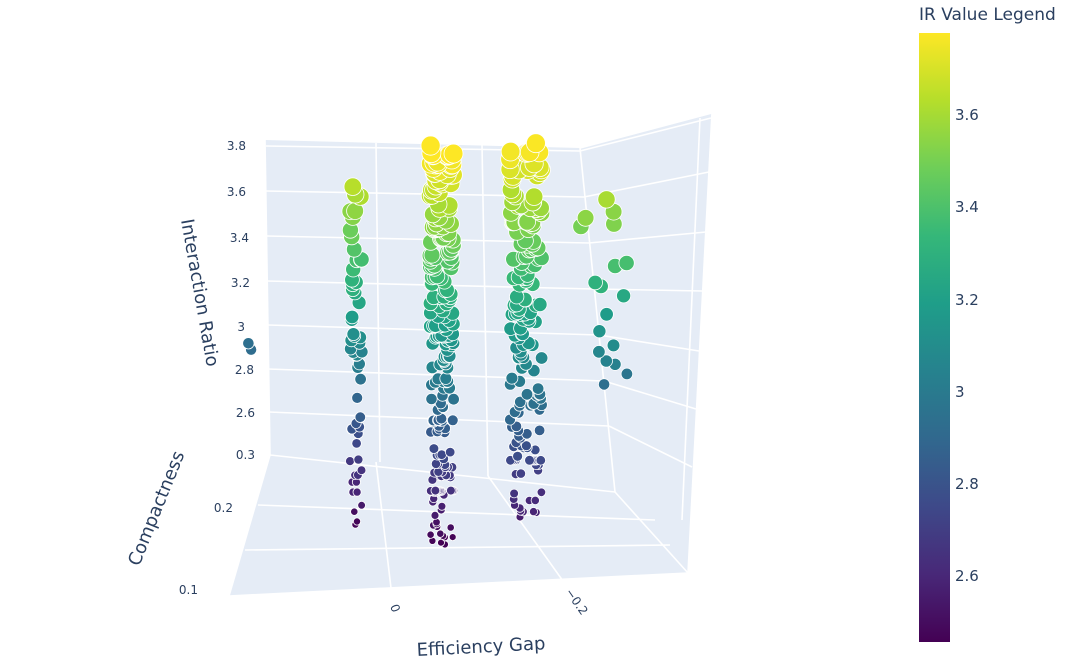 Image resolution: width=1074 pixels, height=669 pixels. I want to click on colorbar-tick-label: 3.2, so click(967, 300).